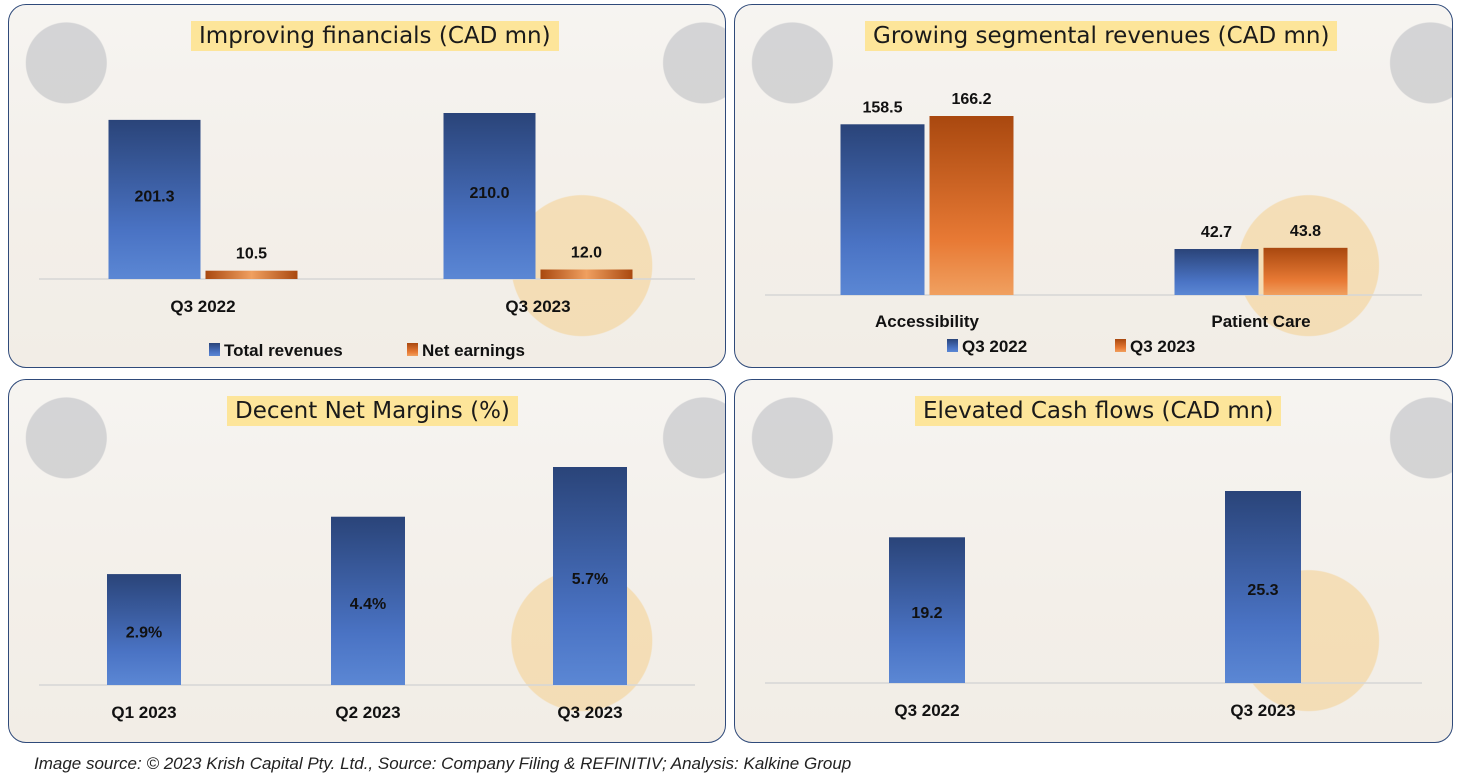  What do you see at coordinates (372, 411) in the screenshot?
I see `chart-title: Decent Net Margins (%)` at bounding box center [372, 411].